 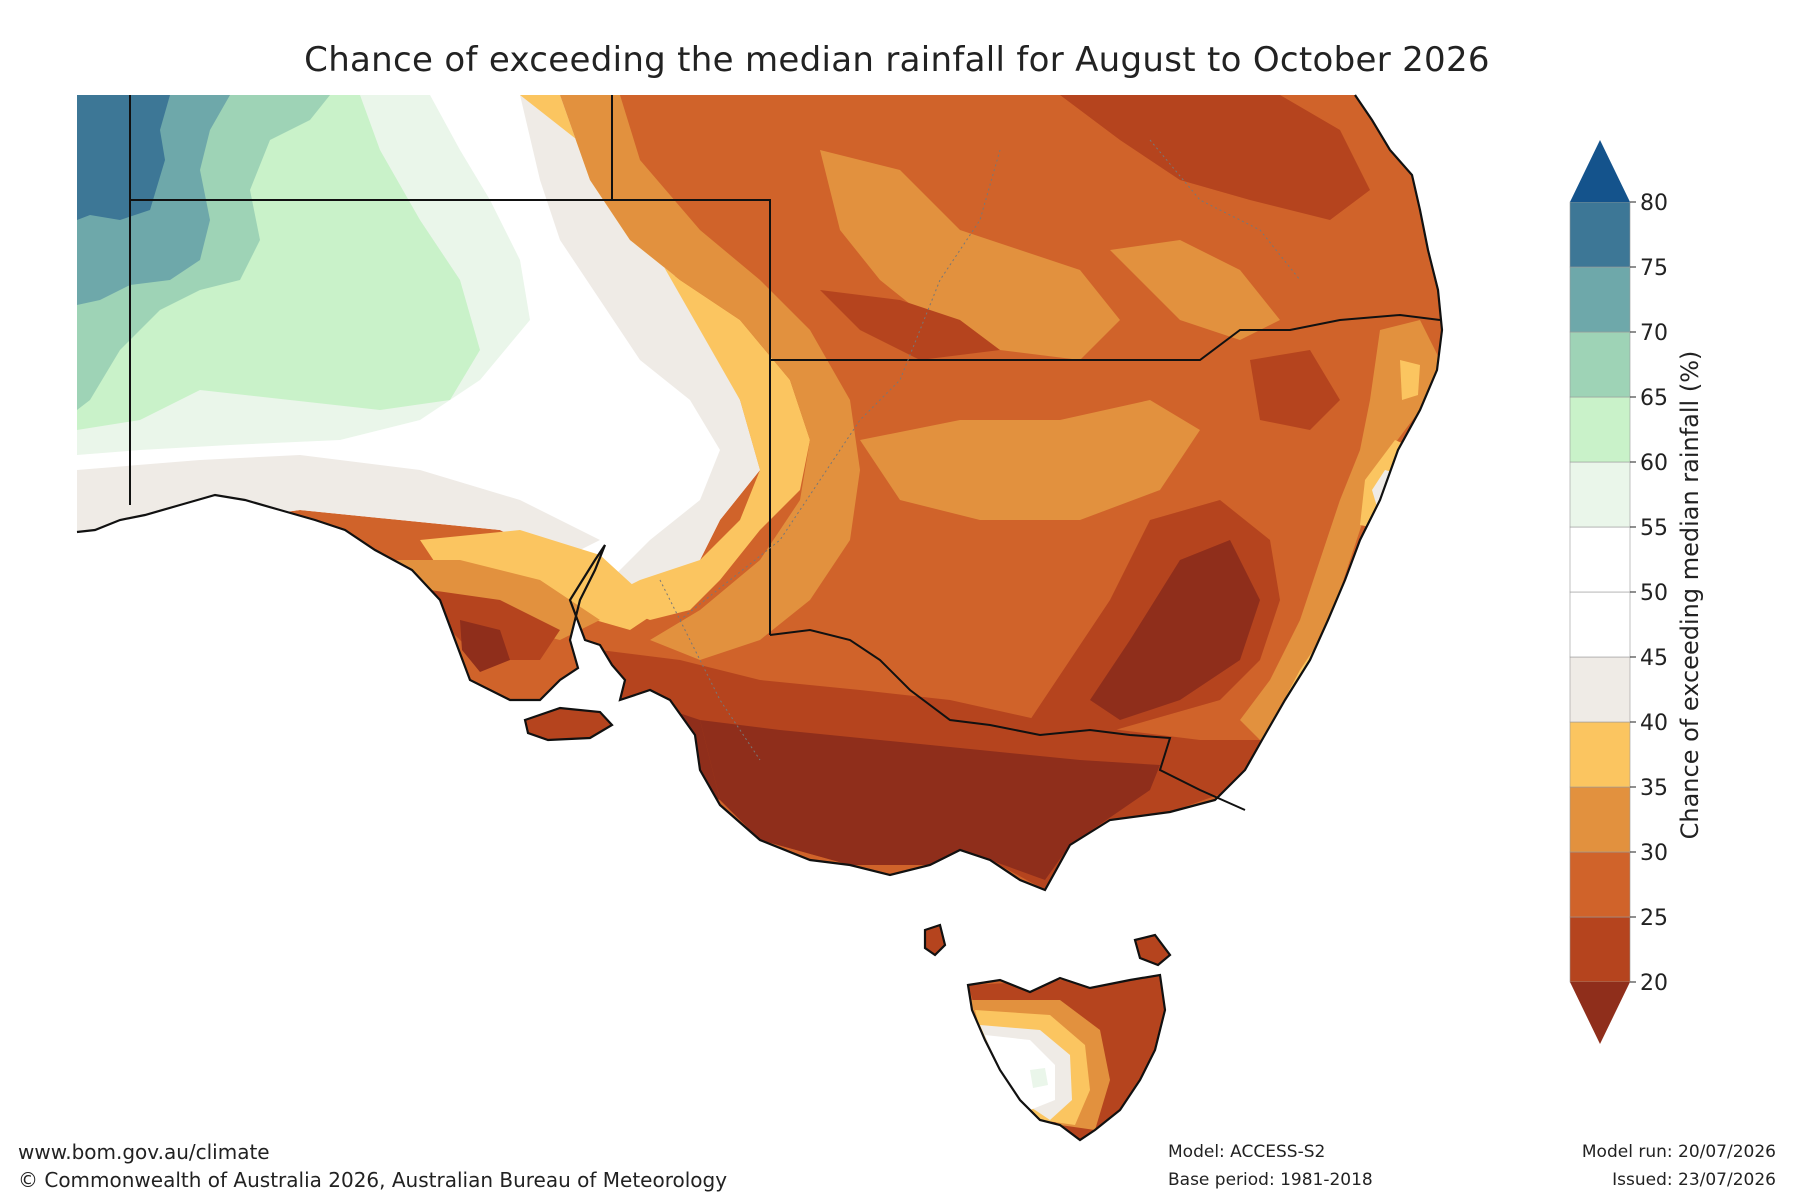 I want to click on colorbar-tick-label: 70, so click(x=1654, y=333).